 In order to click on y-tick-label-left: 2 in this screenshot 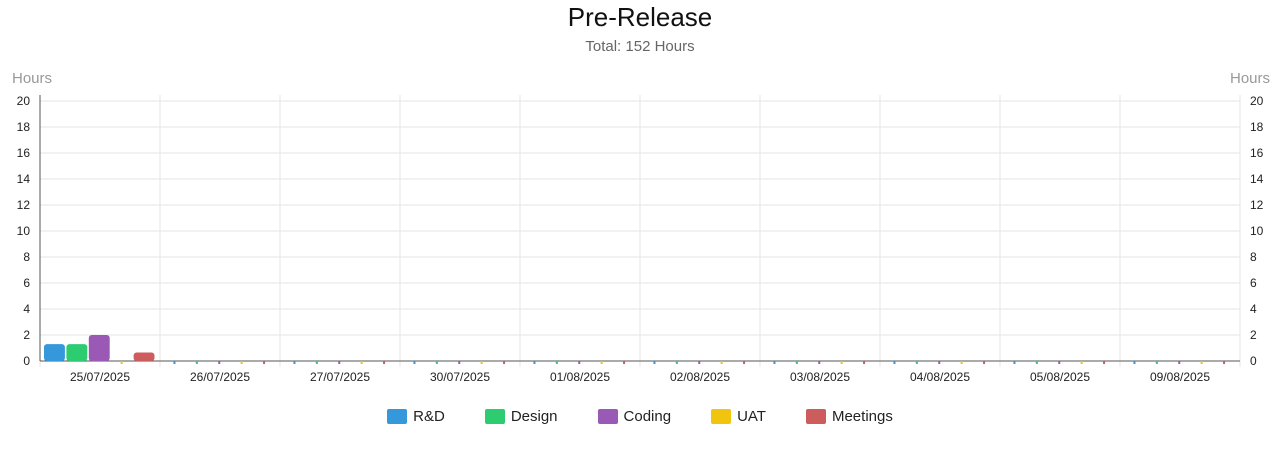, I will do `click(26, 335)`.